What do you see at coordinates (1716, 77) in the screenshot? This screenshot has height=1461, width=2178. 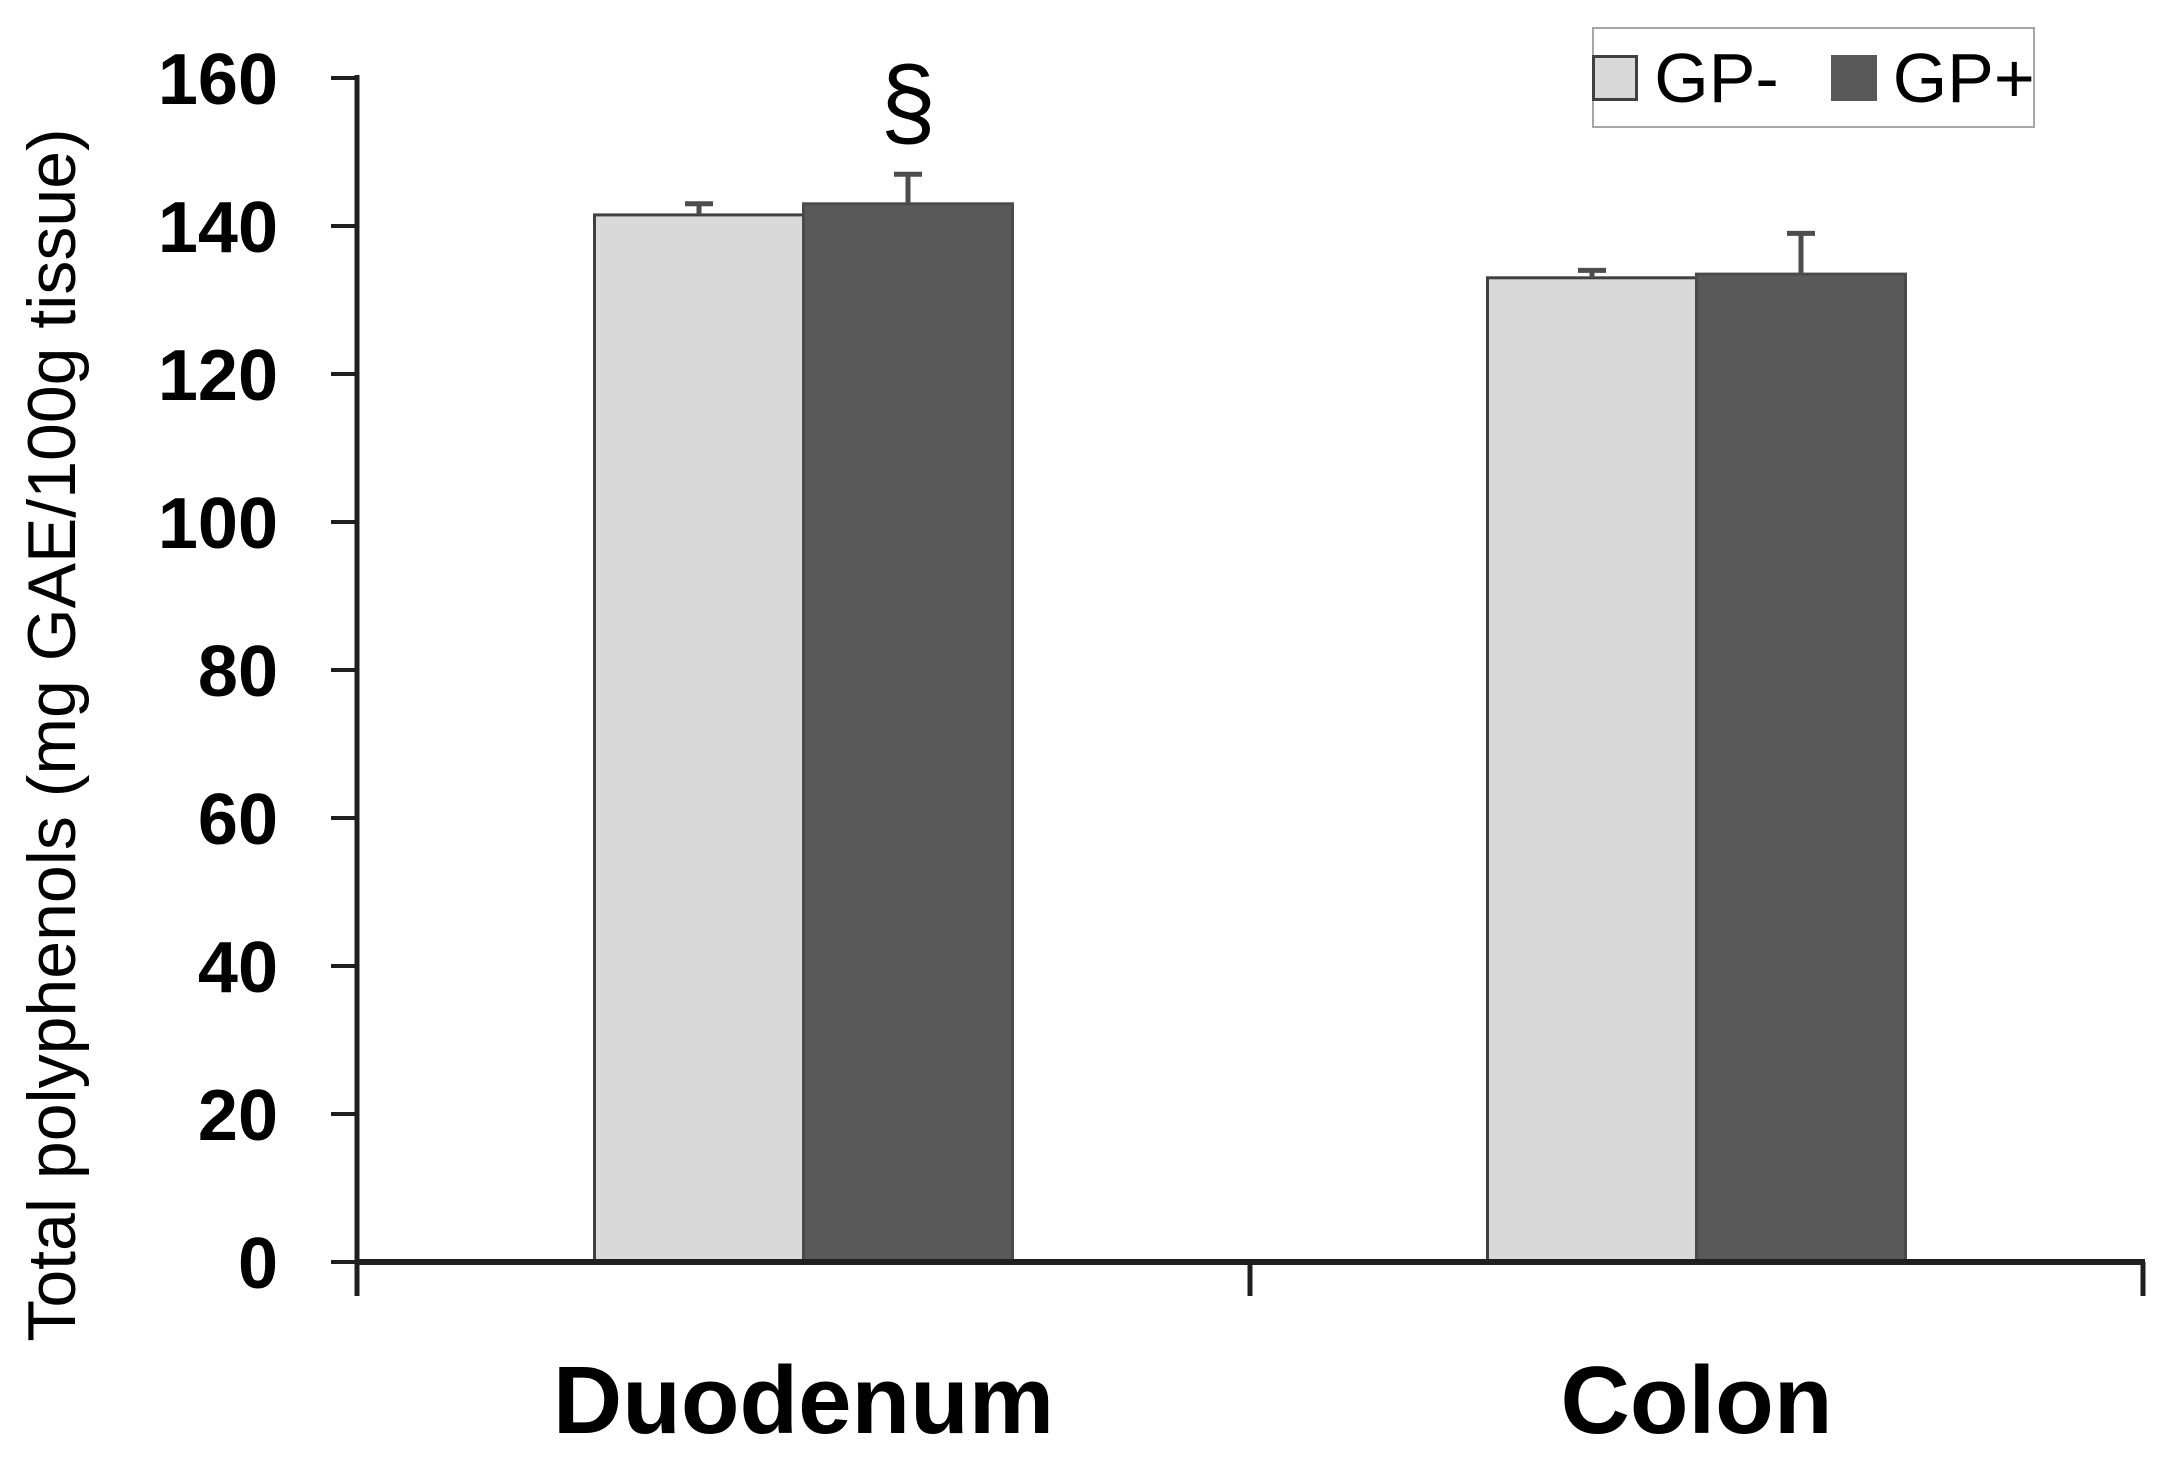 I see `legend-label: GP-` at bounding box center [1716, 77].